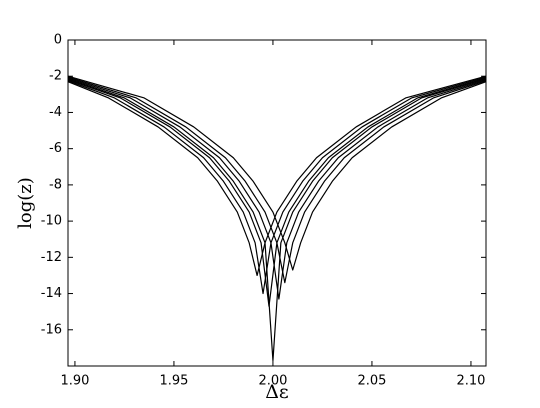  Describe the element at coordinates (51, 293) in the screenshot. I see `y-tick-label: -14` at that location.